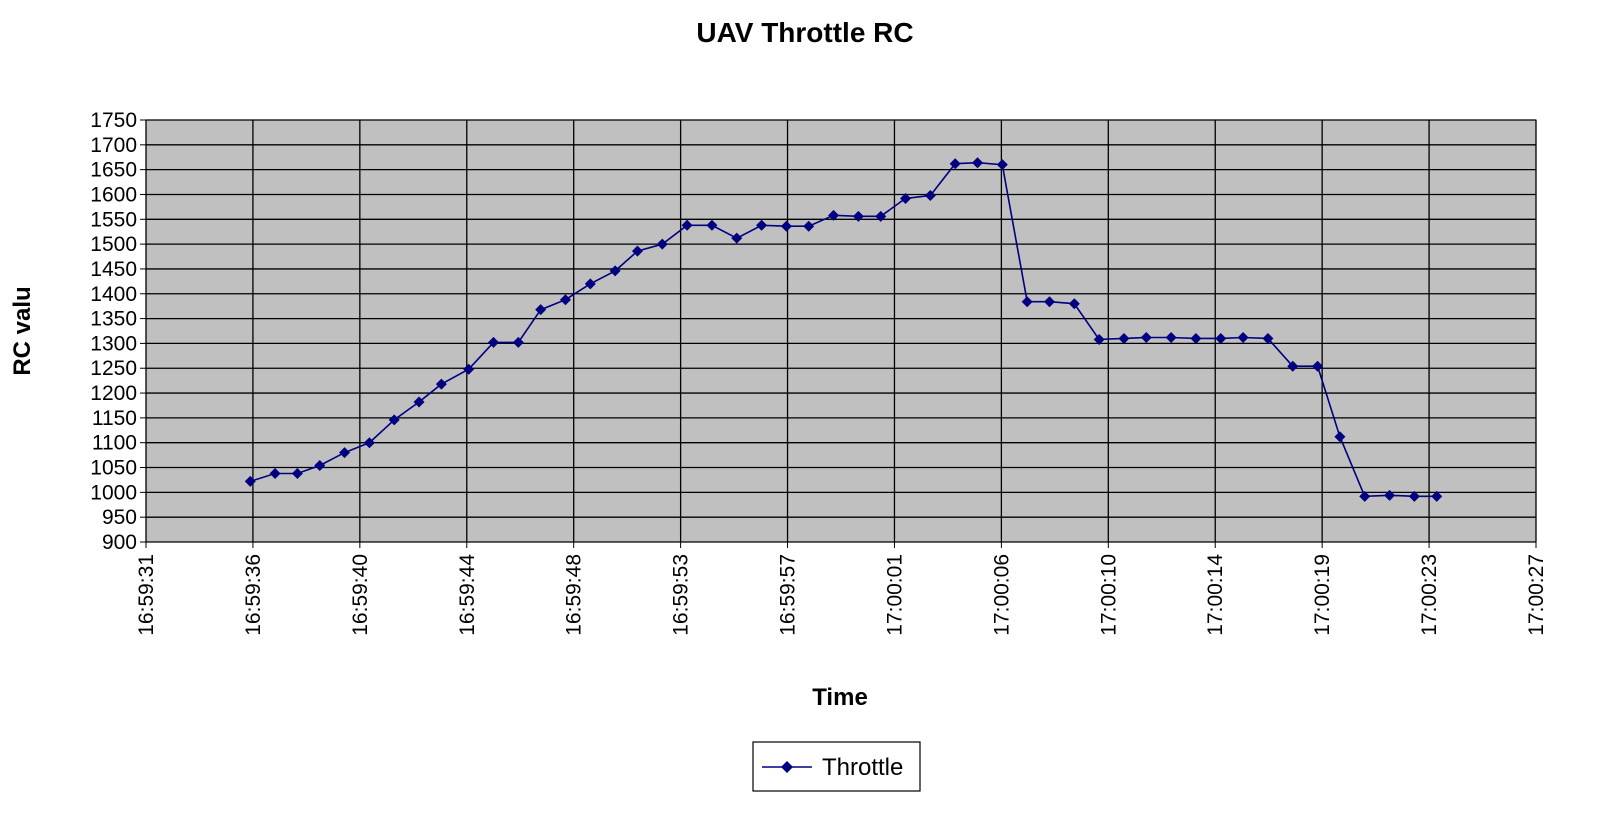 The height and width of the screenshot is (827, 1610). I want to click on x-tick-label: 17:00:23, so click(1429, 595).